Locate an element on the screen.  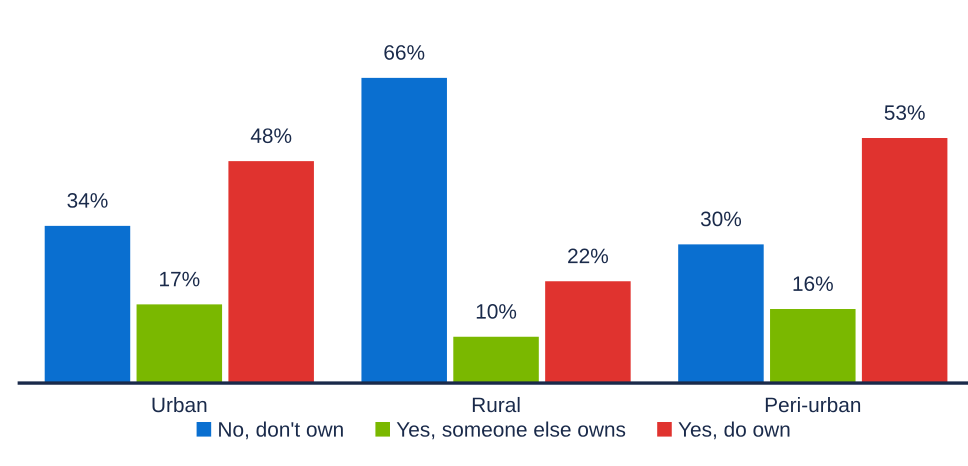
data-label: 16% is located at coordinates (813, 284).